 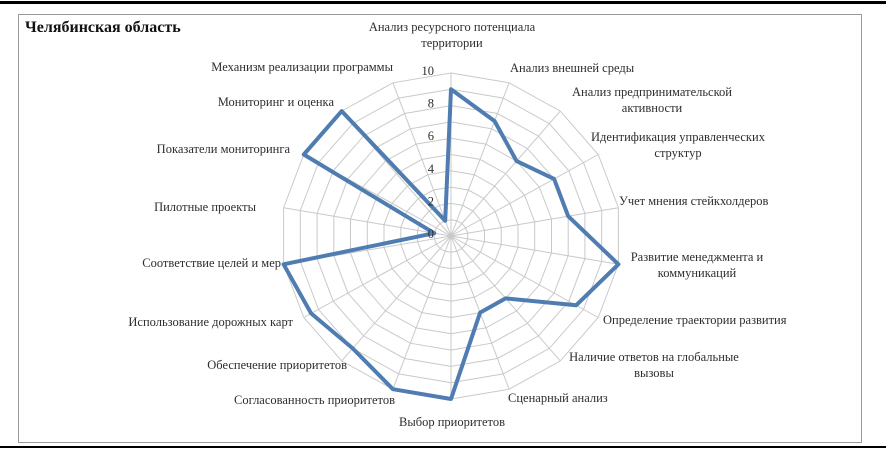 I want to click on tick-label: 10, so click(x=428, y=71).